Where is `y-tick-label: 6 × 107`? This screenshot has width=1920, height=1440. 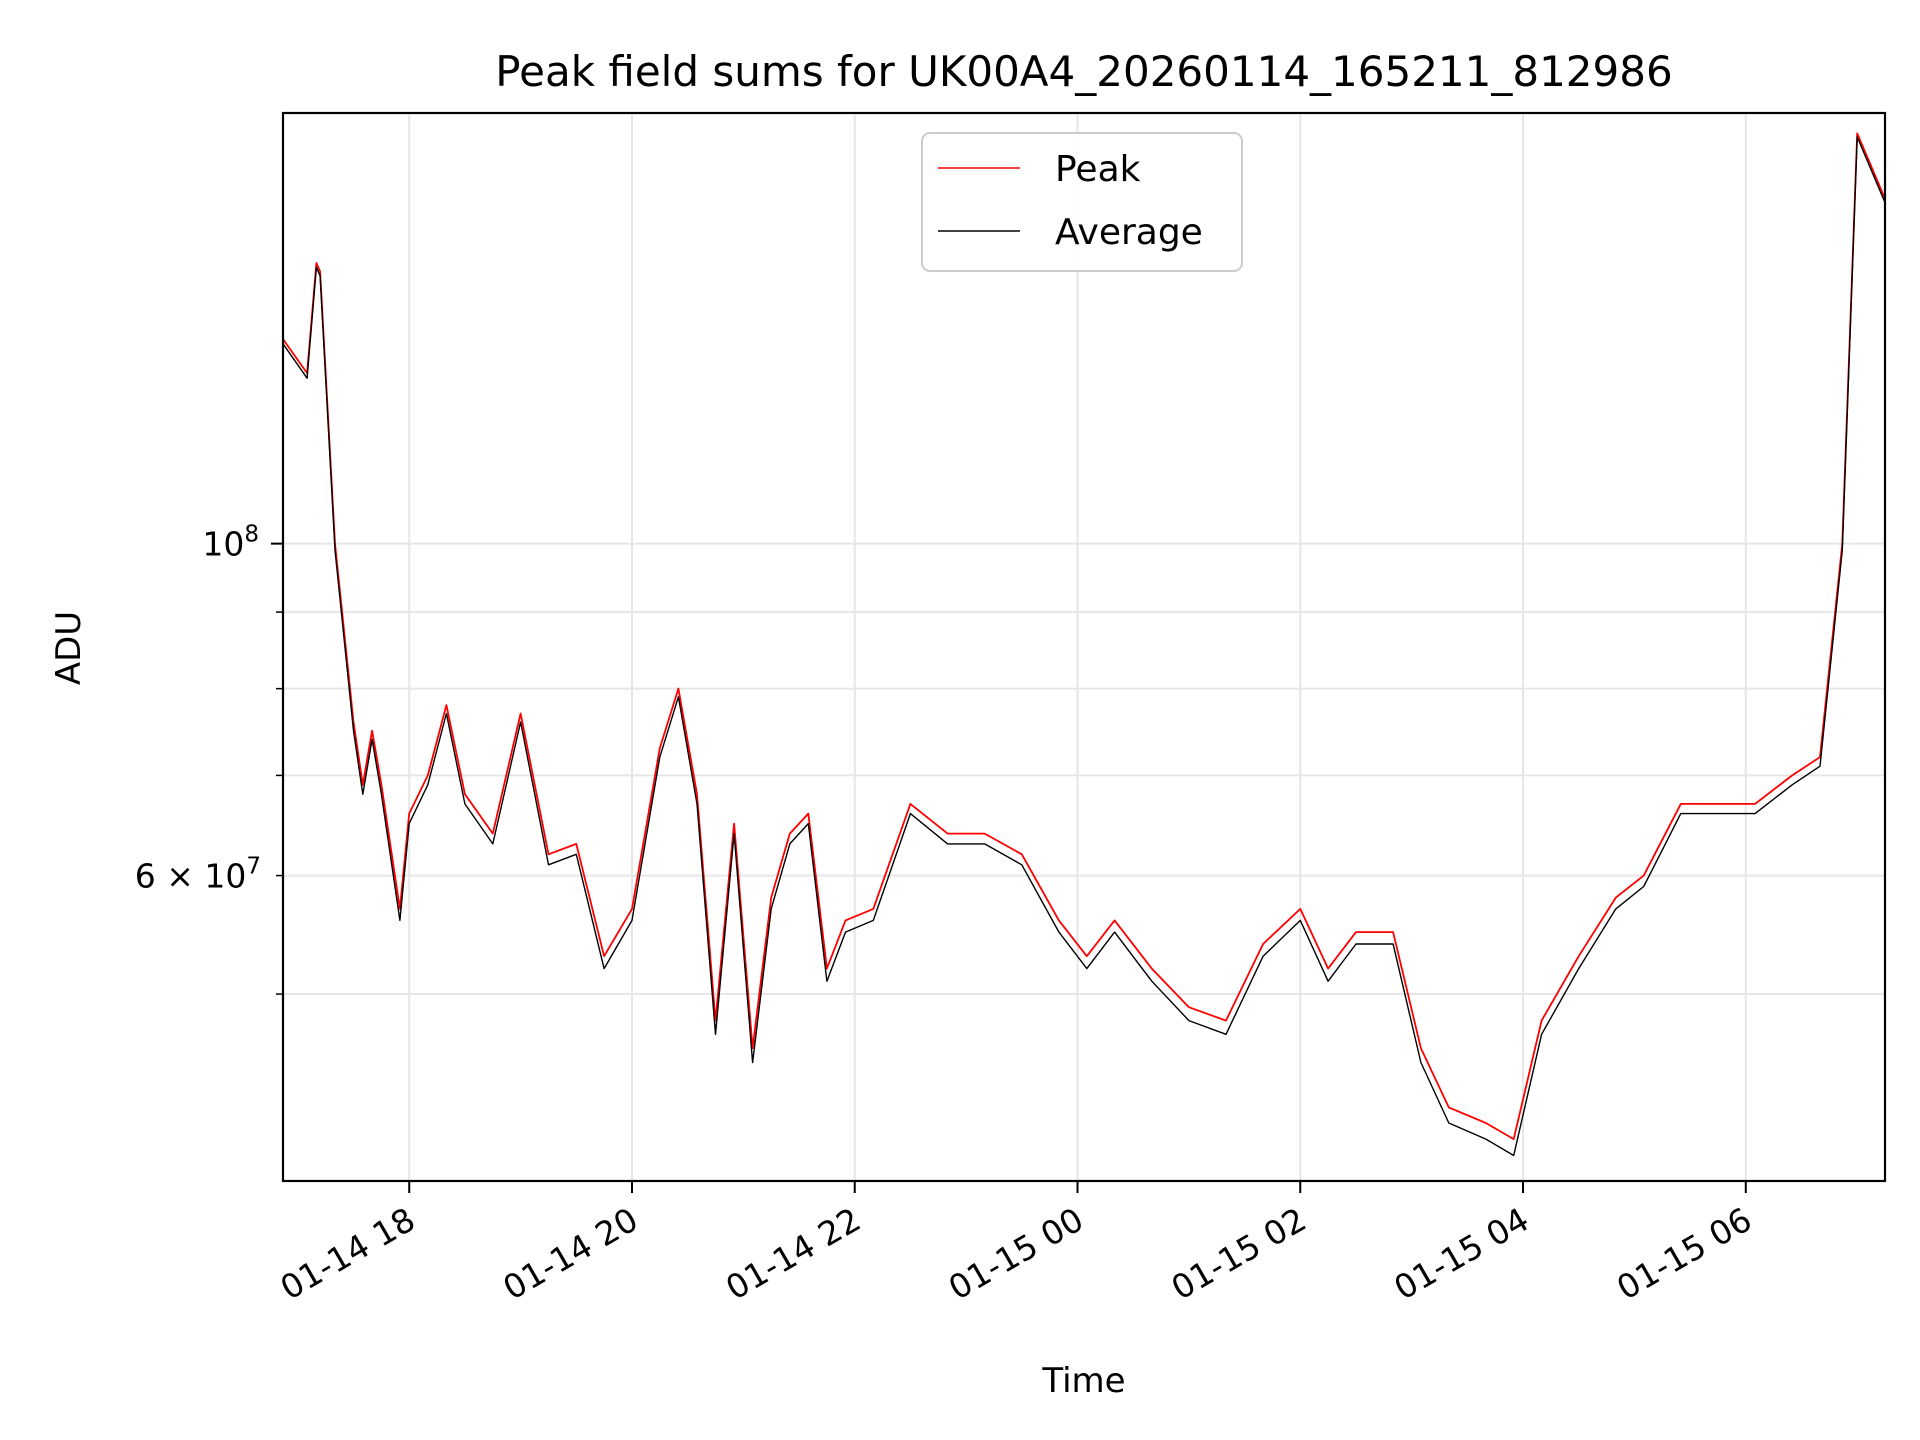 y-tick-label: 6 × 107 is located at coordinates (198, 875).